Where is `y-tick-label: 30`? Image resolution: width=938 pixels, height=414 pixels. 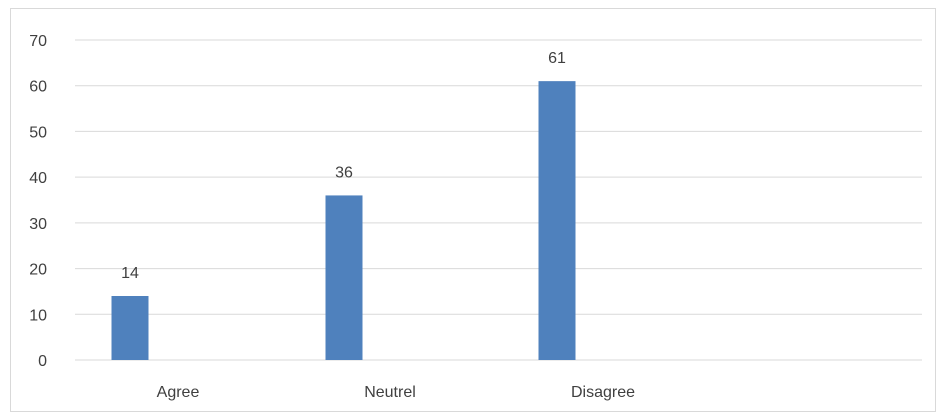
y-tick-label: 30 is located at coordinates (38, 224).